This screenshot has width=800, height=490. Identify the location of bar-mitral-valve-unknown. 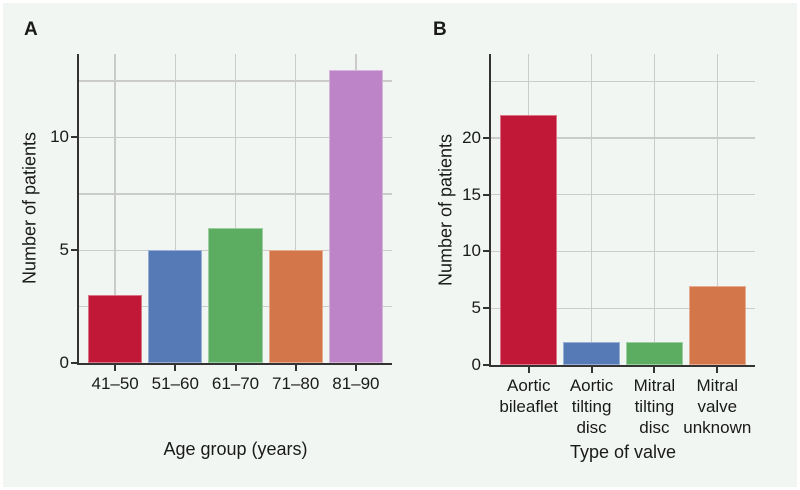
(717, 325).